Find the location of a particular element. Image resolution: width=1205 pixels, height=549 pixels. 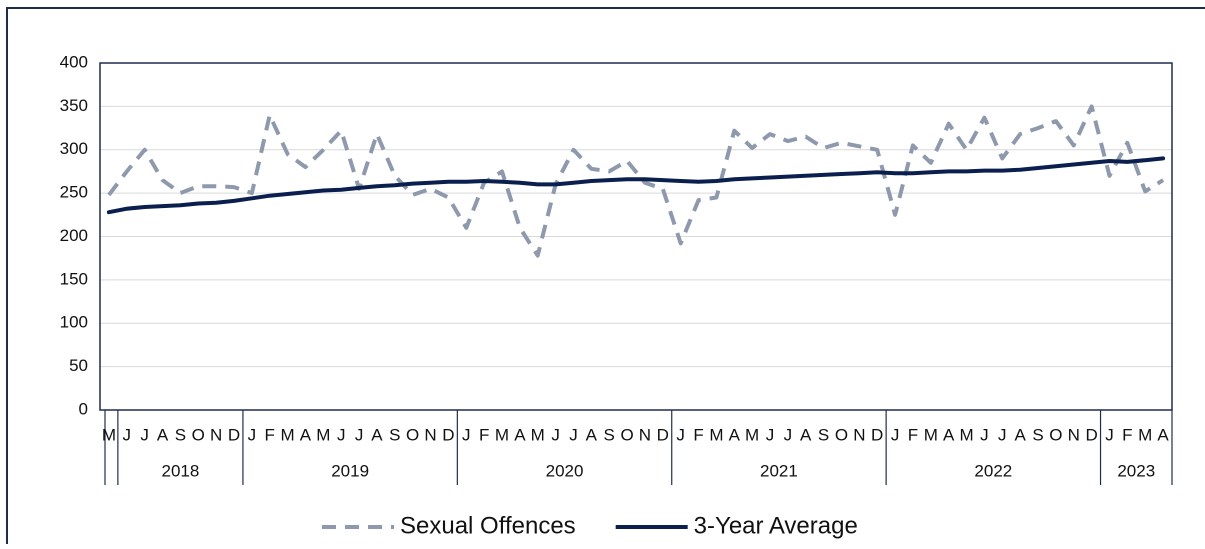

year-label: 2021 is located at coordinates (779, 470).